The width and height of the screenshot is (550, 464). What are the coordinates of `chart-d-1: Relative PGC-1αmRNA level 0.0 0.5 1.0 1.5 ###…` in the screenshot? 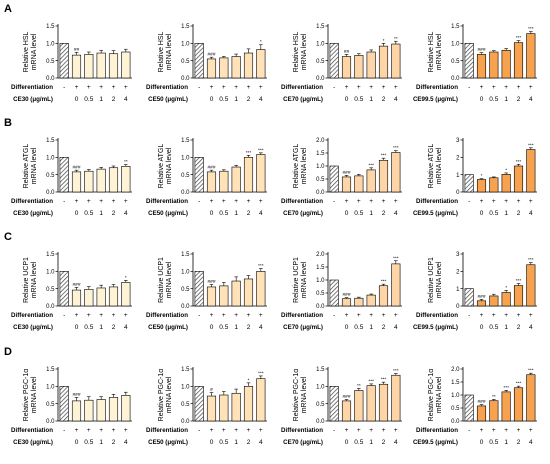 It's located at (71, 406).